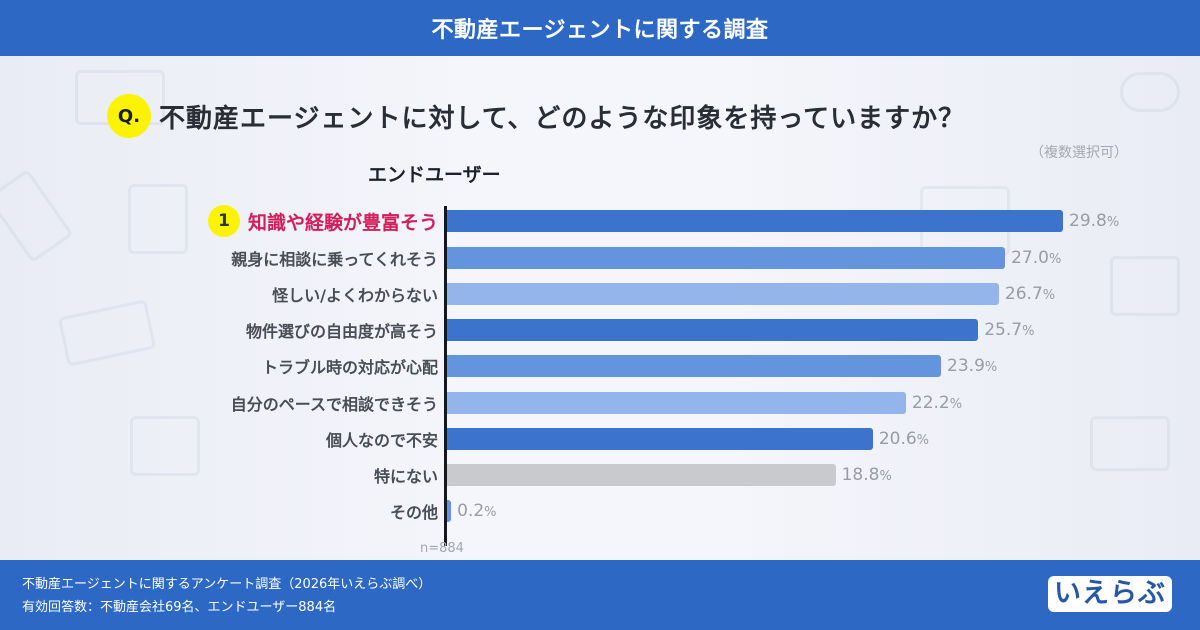 The height and width of the screenshot is (630, 1200). What do you see at coordinates (562, 118) in the screenshot?
I see `question-text: 不動産エージェントに対して、どのような印象を持っていますか？` at bounding box center [562, 118].